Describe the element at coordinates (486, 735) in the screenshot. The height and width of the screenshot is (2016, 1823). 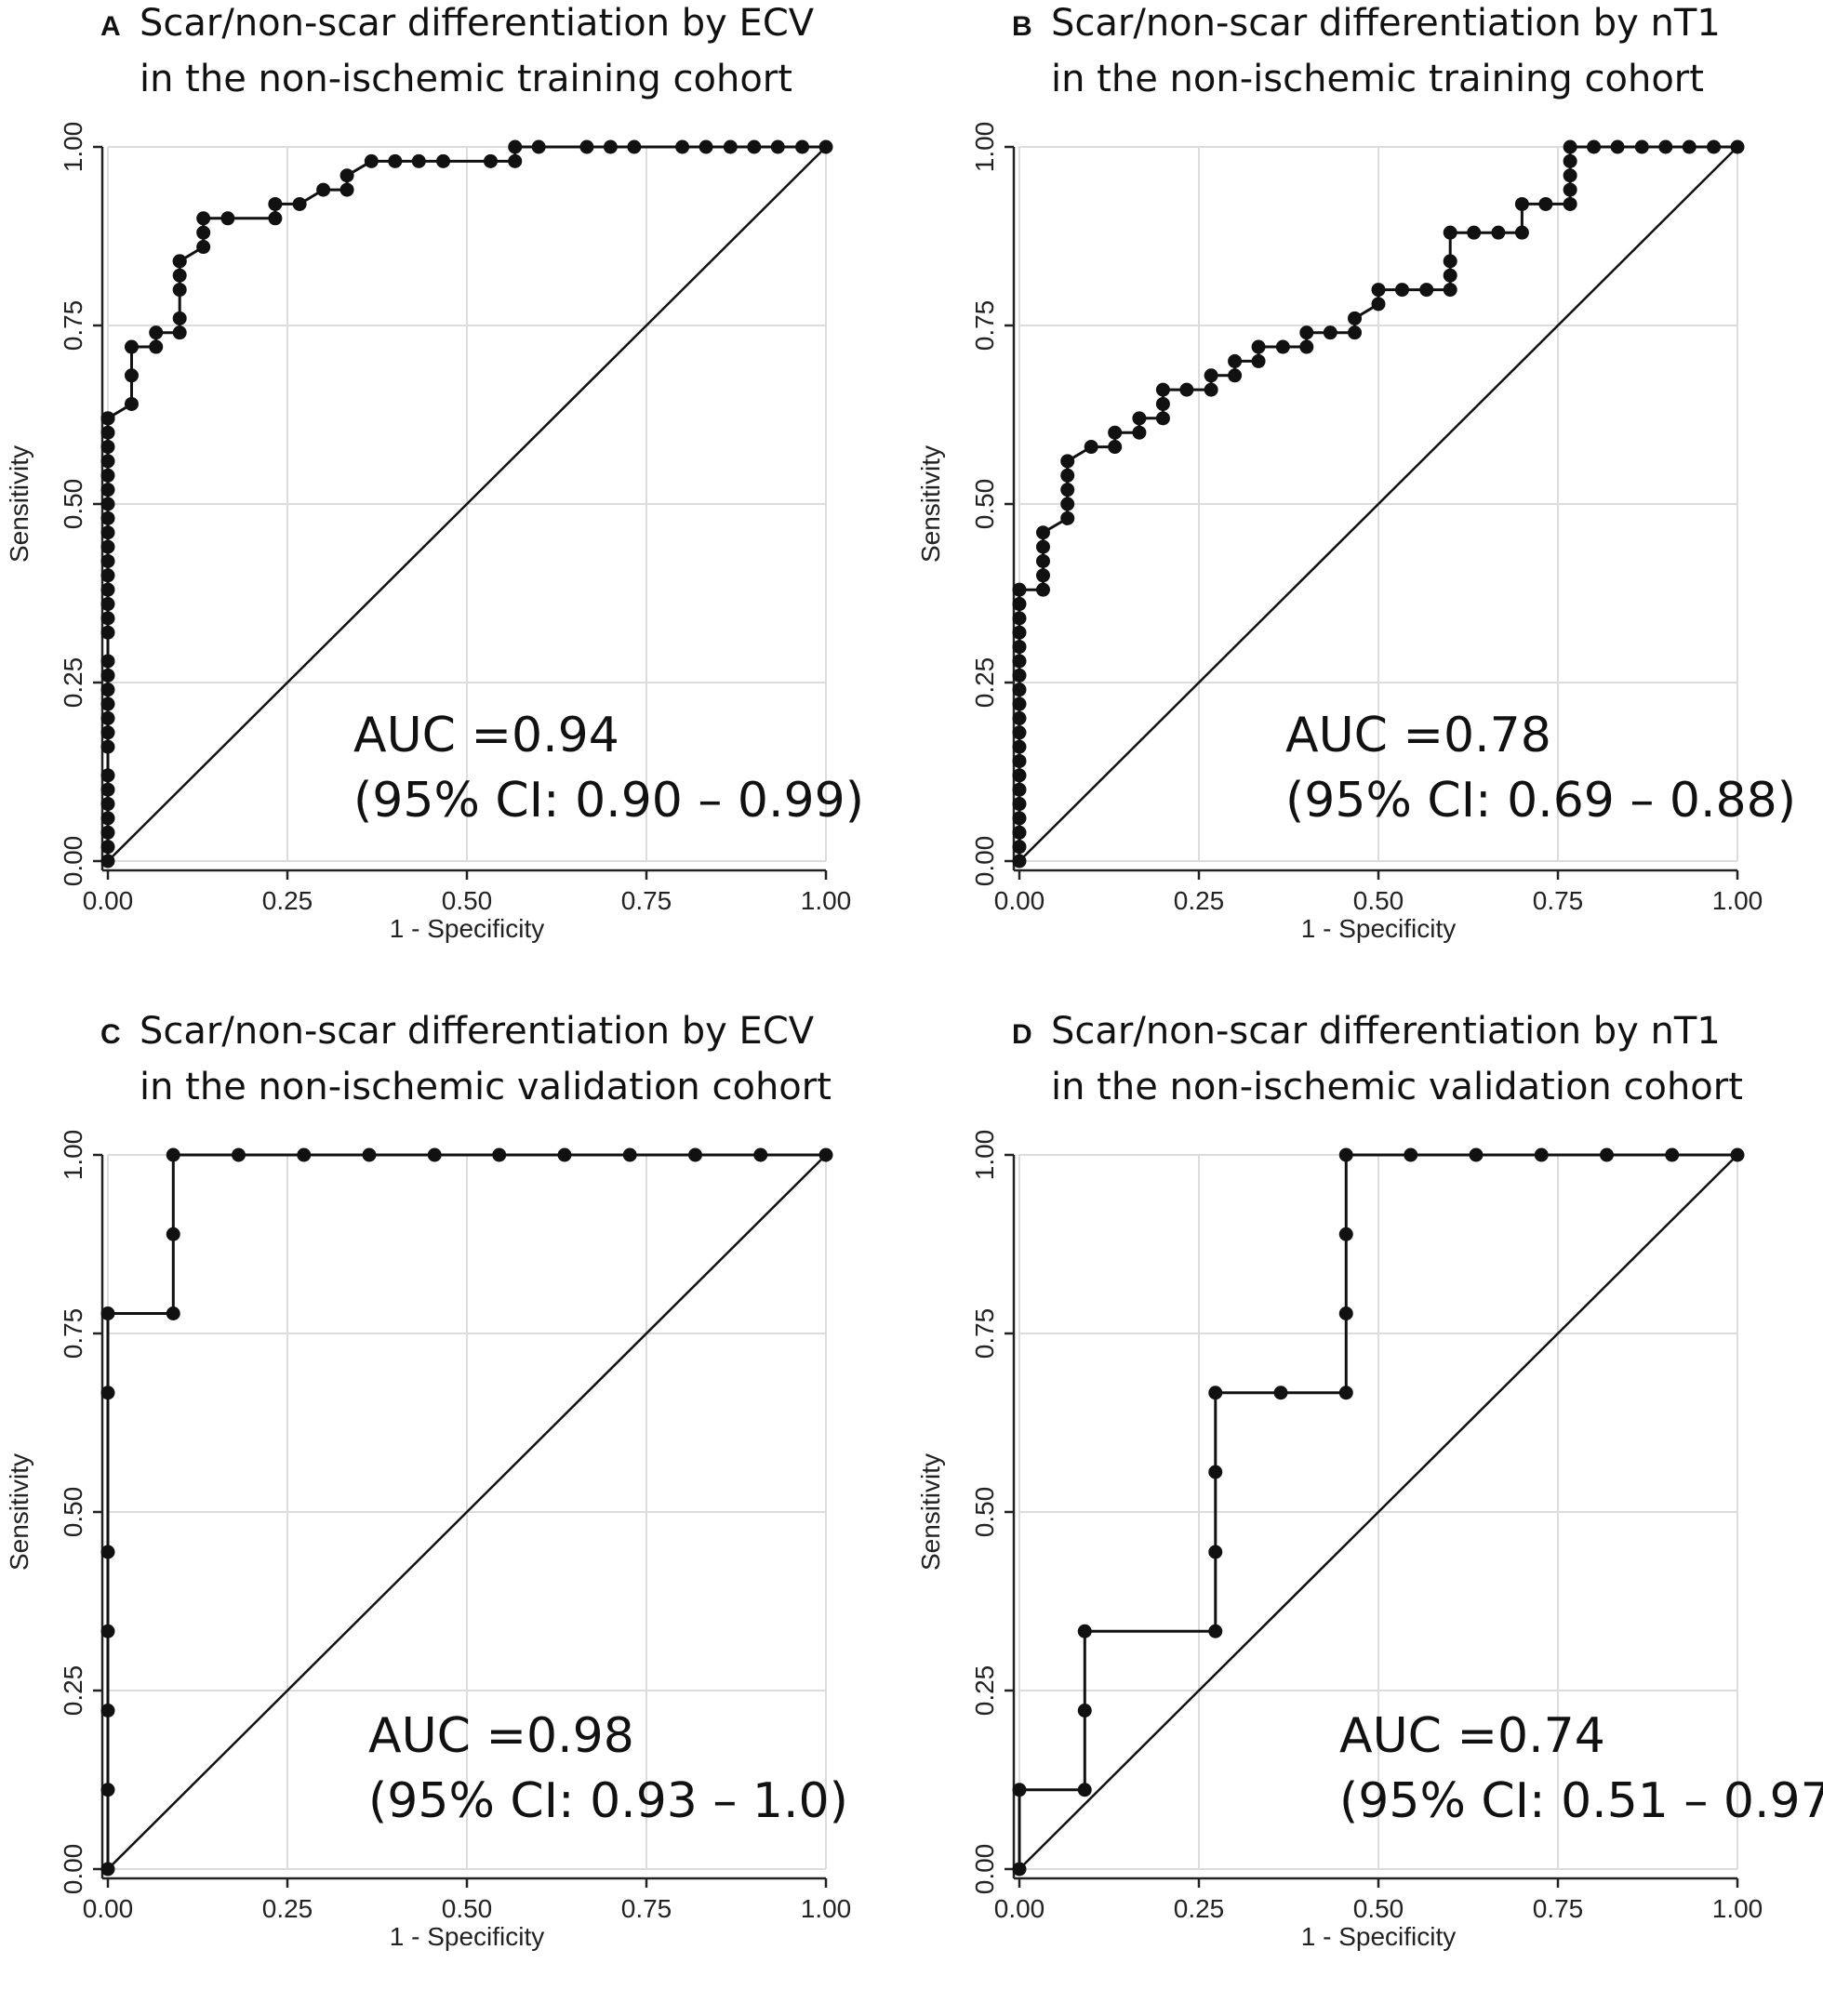
I see `auc-value: AUC =0.94` at that location.